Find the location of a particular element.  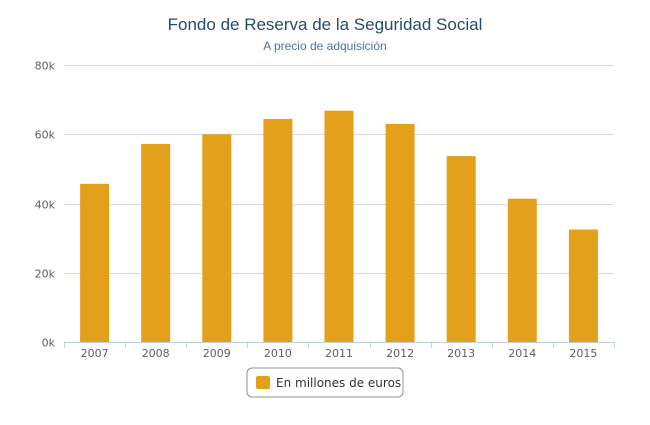

x-tick-label: 2010 is located at coordinates (278, 353).